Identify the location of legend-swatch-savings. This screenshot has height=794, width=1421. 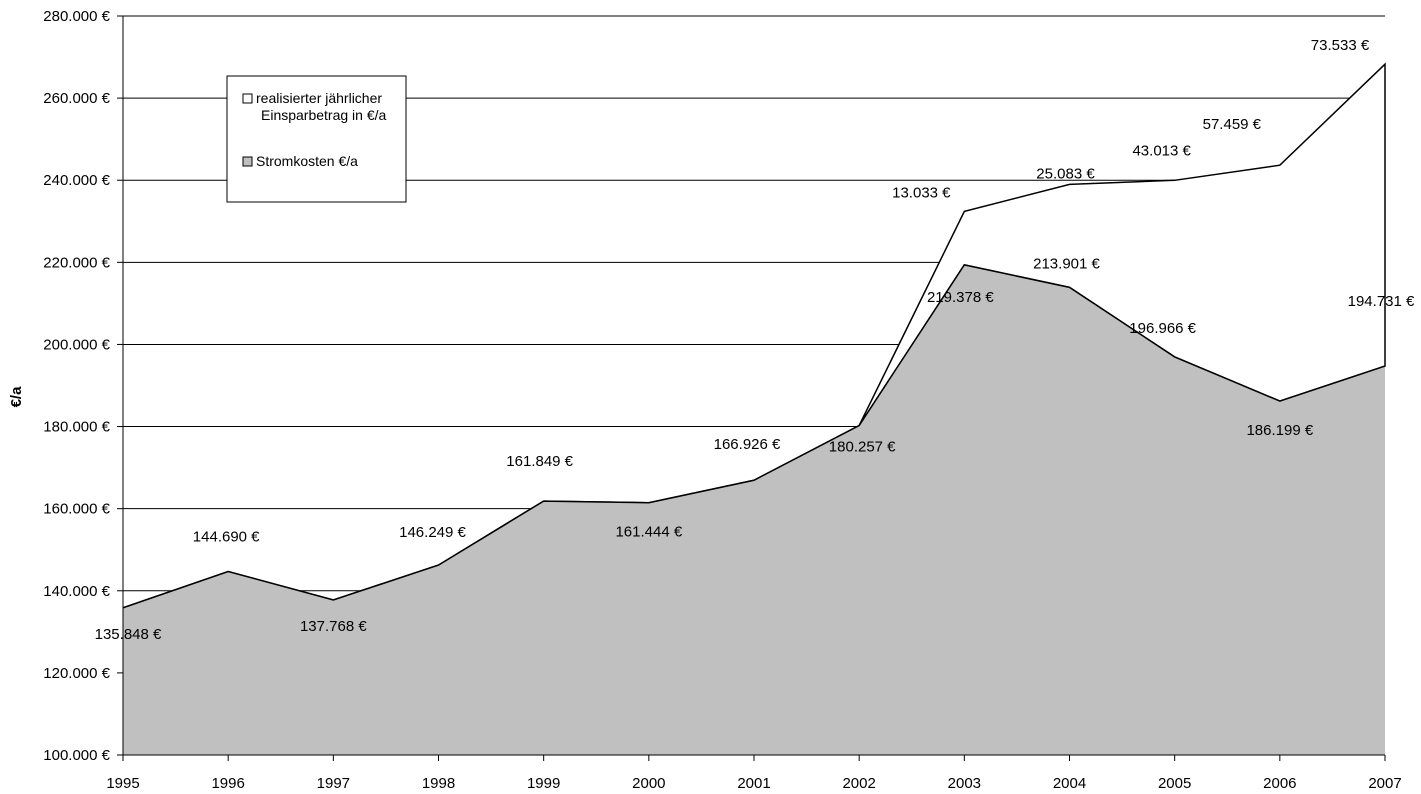
(247, 98).